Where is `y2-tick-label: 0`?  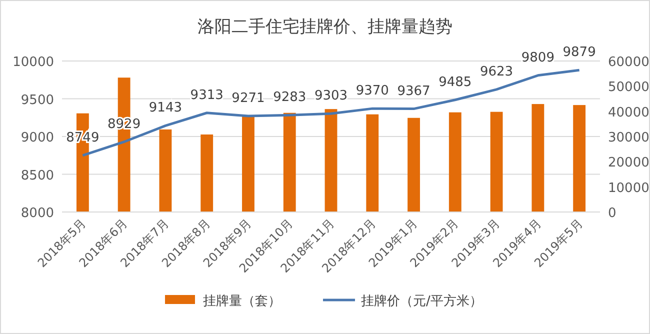
y2-tick-label: 0 is located at coordinates (612, 213).